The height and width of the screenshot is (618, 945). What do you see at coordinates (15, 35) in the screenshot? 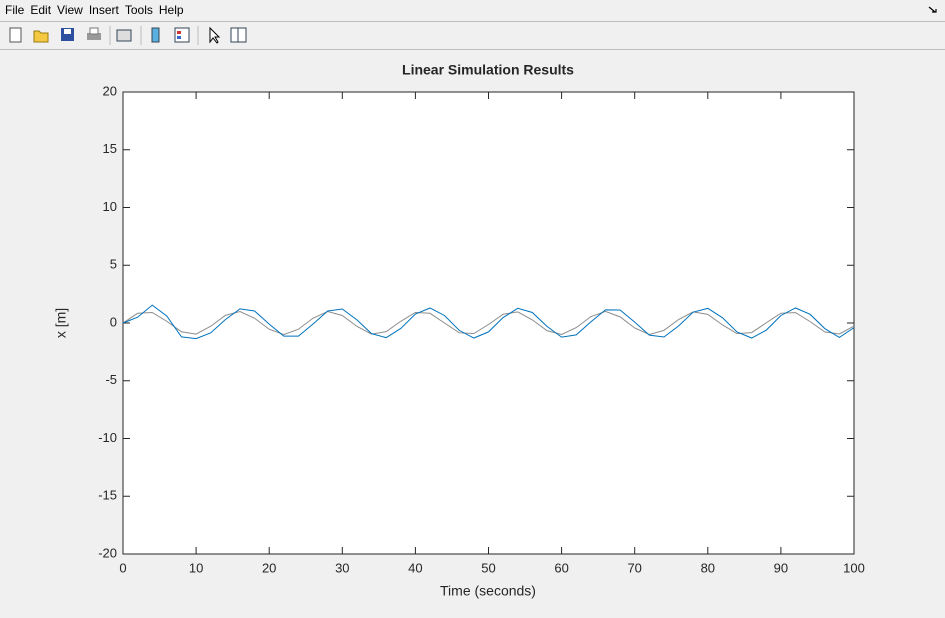
I see `new-icon` at bounding box center [15, 35].